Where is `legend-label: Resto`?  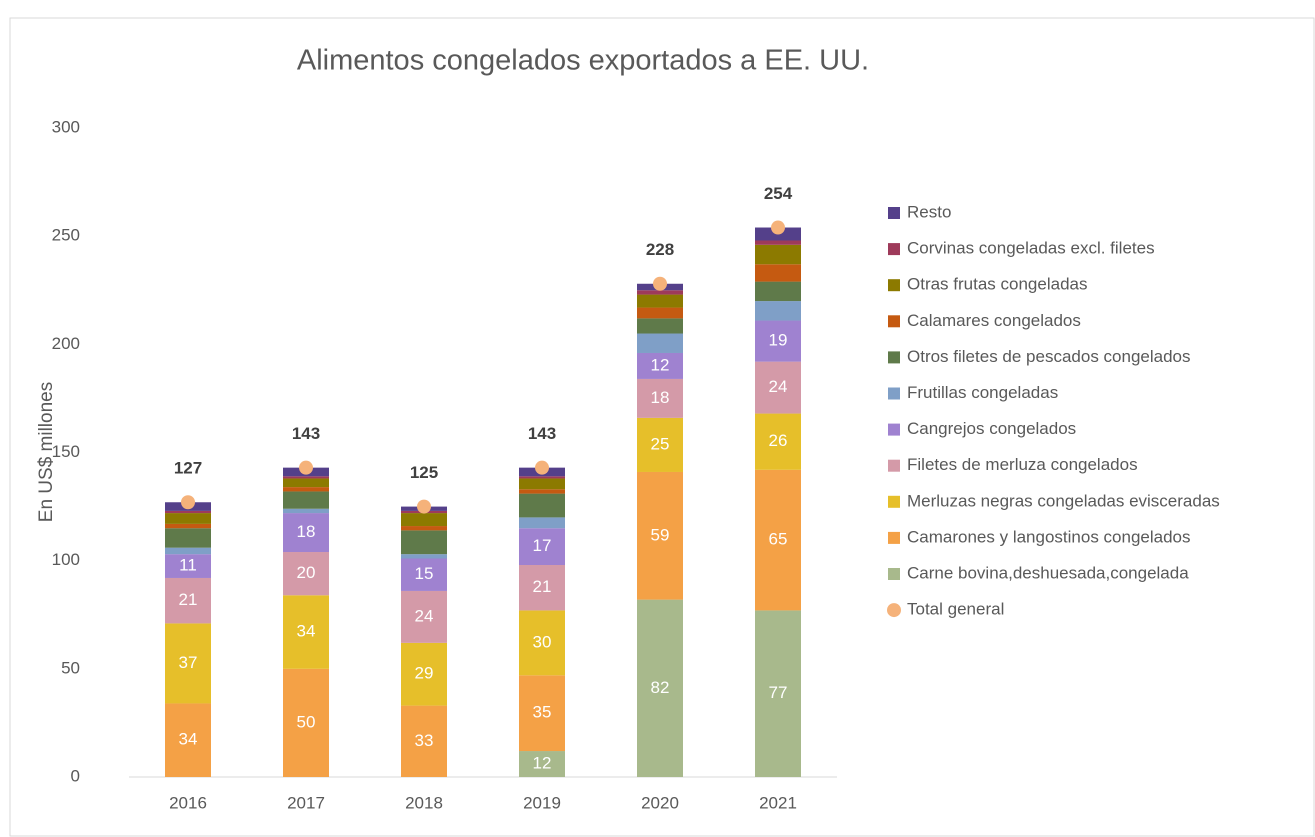
legend-label: Resto is located at coordinates (929, 211).